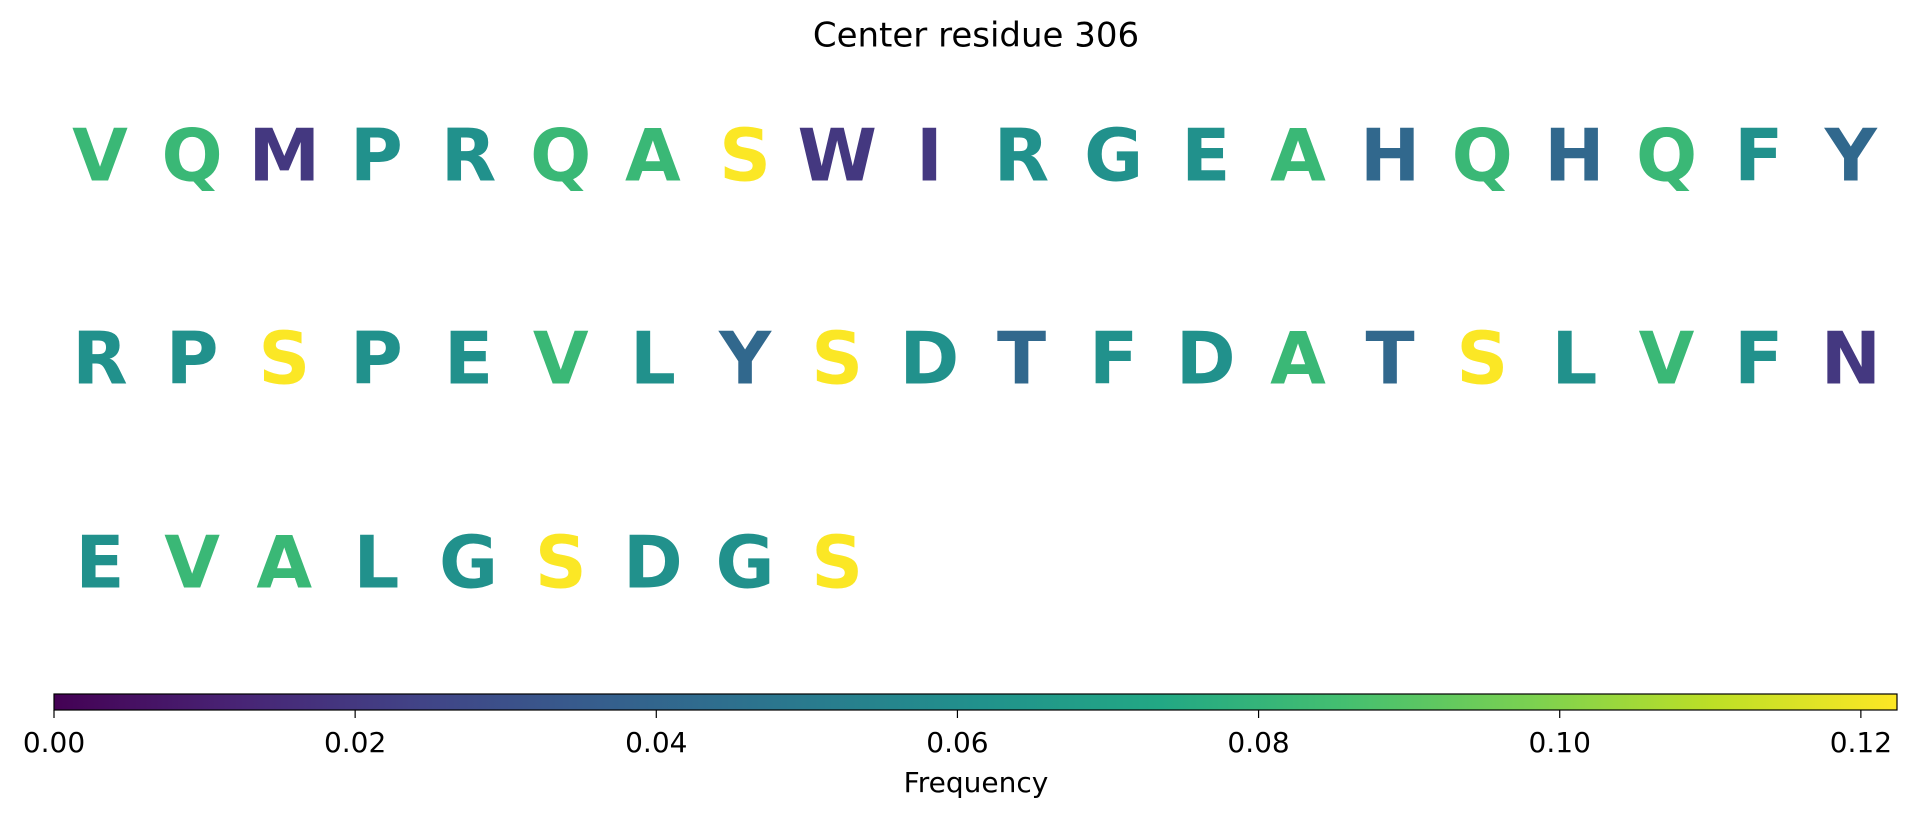 The image size is (1917, 822). Describe the element at coordinates (975, 702) in the screenshot. I see `colorbar` at that location.